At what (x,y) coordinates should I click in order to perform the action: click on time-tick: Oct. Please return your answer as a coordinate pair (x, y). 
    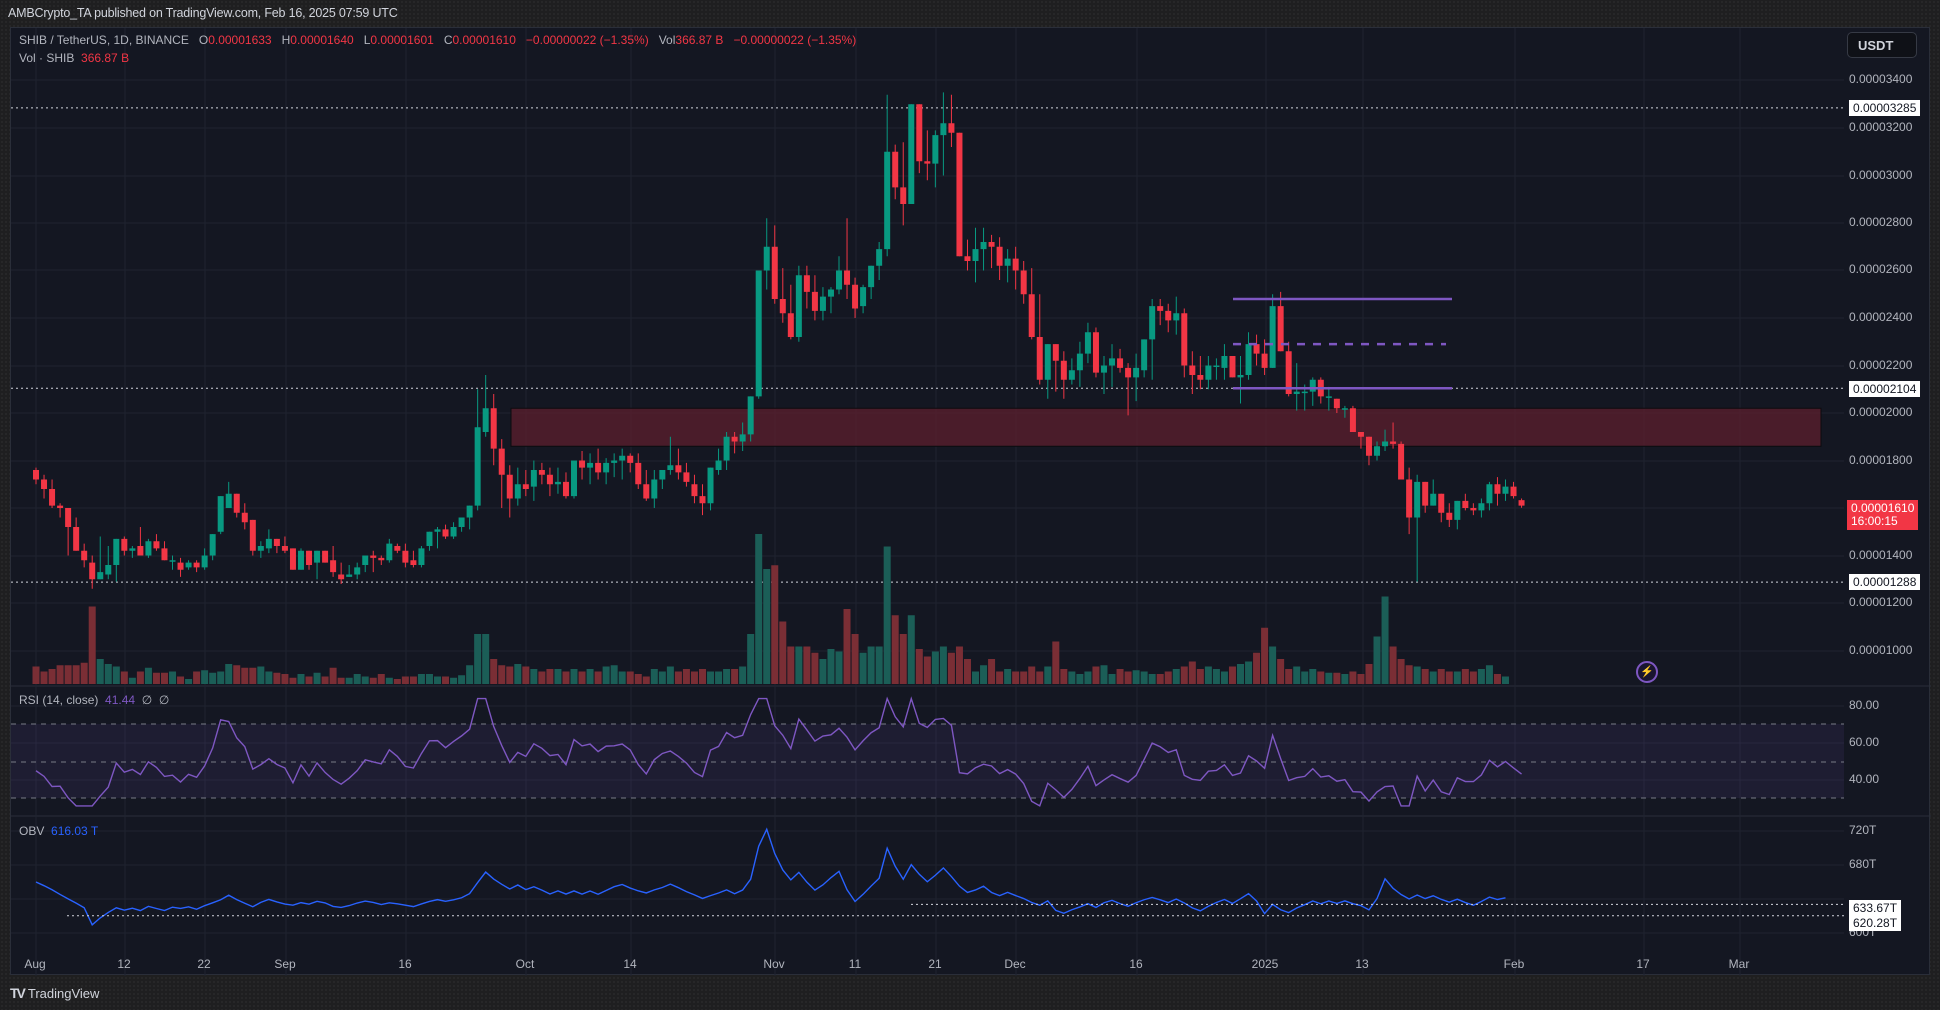
    Looking at the image, I should click on (525, 964).